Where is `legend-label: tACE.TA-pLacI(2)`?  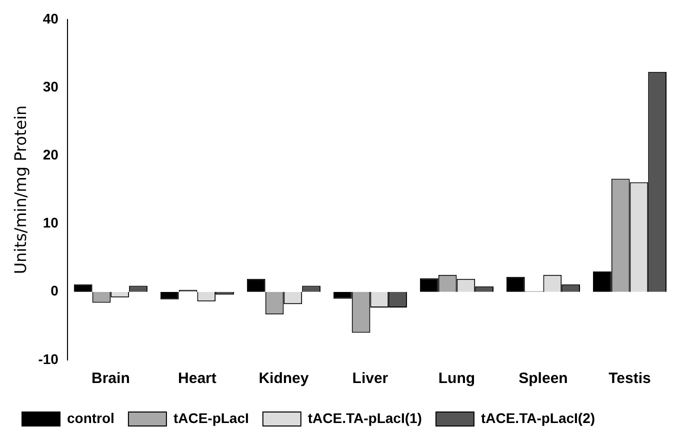 legend-label: tACE.TA-pLacI(2) is located at coordinates (538, 418).